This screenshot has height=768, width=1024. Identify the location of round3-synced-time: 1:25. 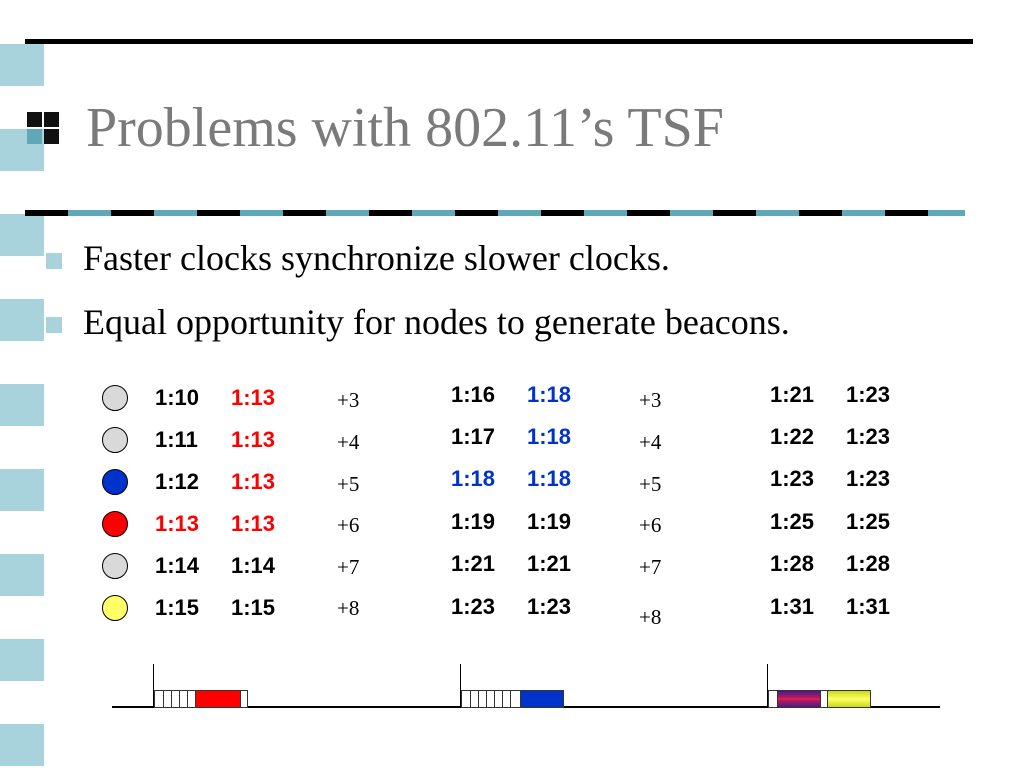
(868, 521).